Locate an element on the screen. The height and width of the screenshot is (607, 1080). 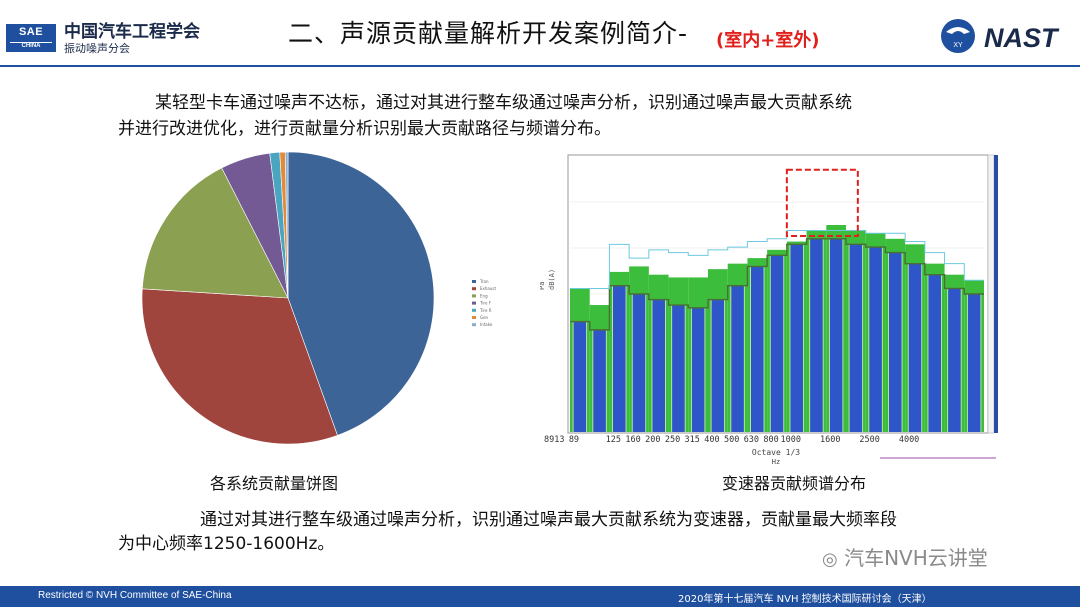
header-divider is located at coordinates (540, 66).